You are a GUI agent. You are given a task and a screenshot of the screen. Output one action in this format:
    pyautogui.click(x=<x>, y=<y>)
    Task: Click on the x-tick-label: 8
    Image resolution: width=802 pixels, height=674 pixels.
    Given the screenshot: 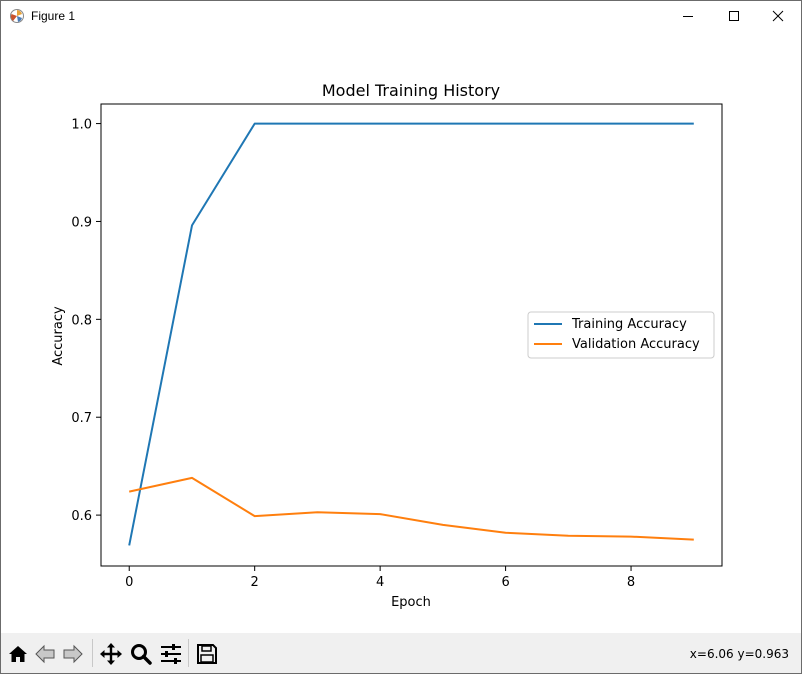 What is the action you would take?
    pyautogui.click(x=631, y=582)
    